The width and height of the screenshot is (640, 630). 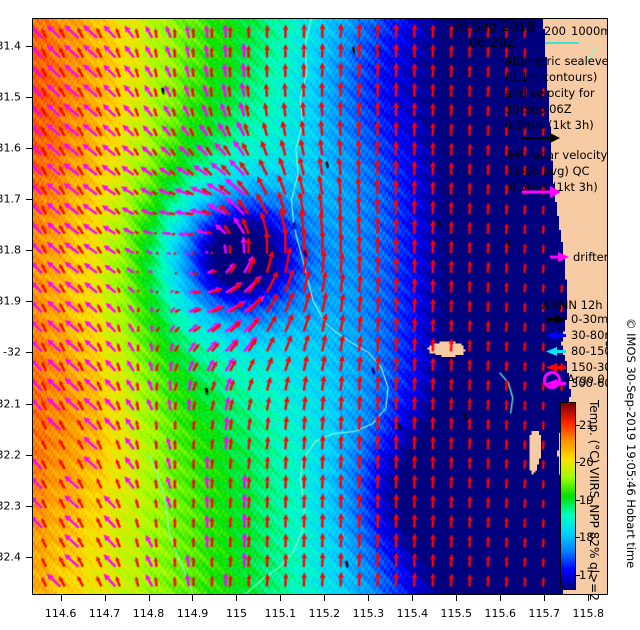 I want to click on y-tick-label: -31.8, so click(x=10, y=250).